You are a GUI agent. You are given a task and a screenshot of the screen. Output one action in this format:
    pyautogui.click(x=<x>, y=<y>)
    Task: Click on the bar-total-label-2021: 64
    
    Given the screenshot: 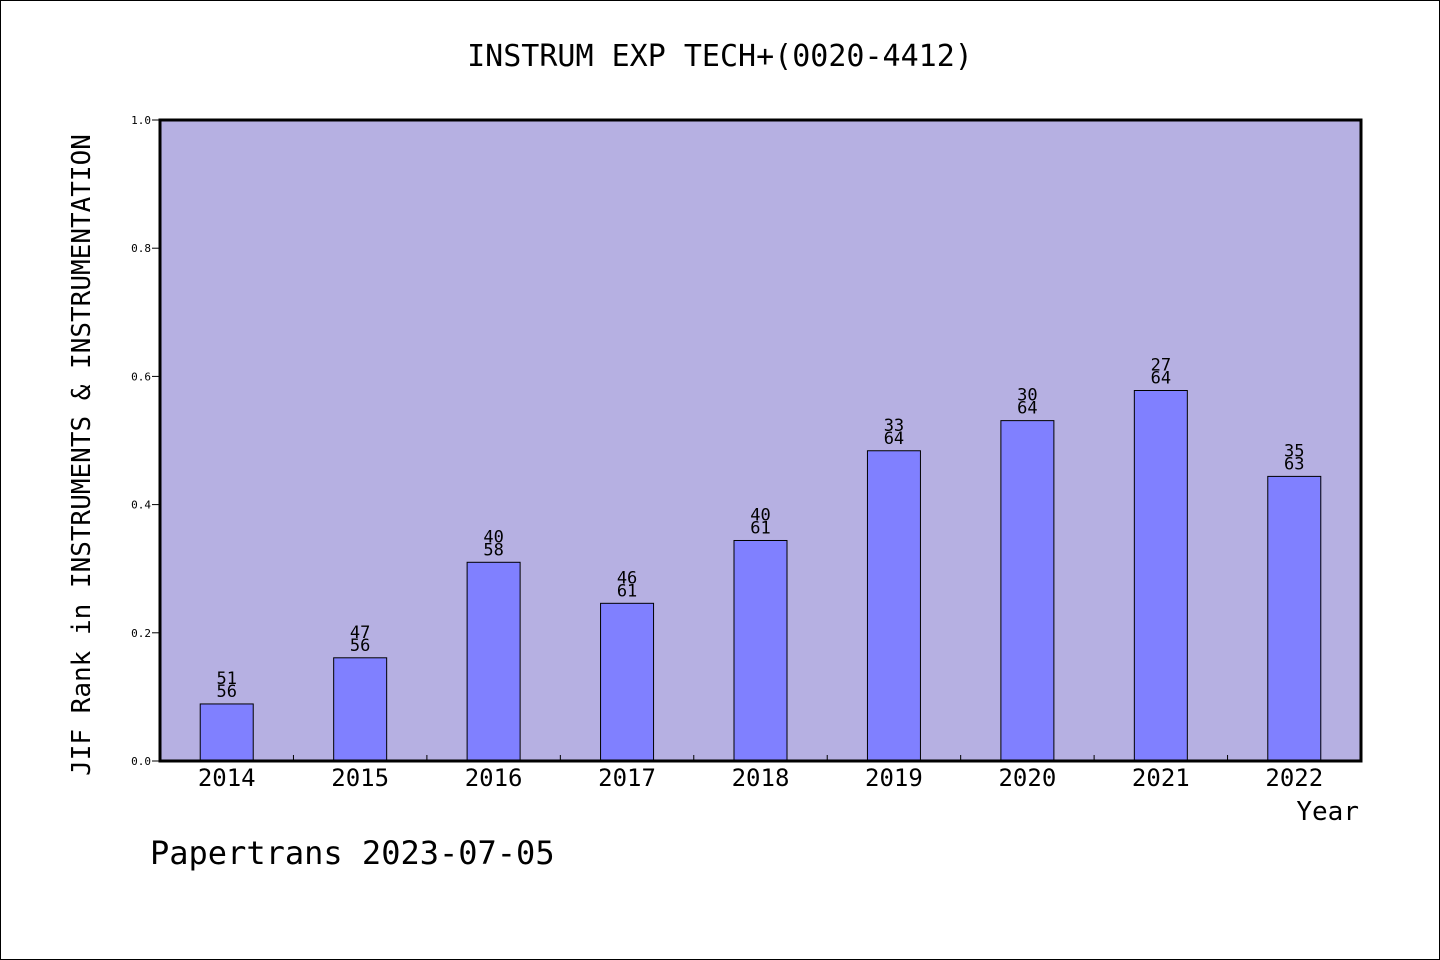 What is the action you would take?
    pyautogui.click(x=1161, y=379)
    